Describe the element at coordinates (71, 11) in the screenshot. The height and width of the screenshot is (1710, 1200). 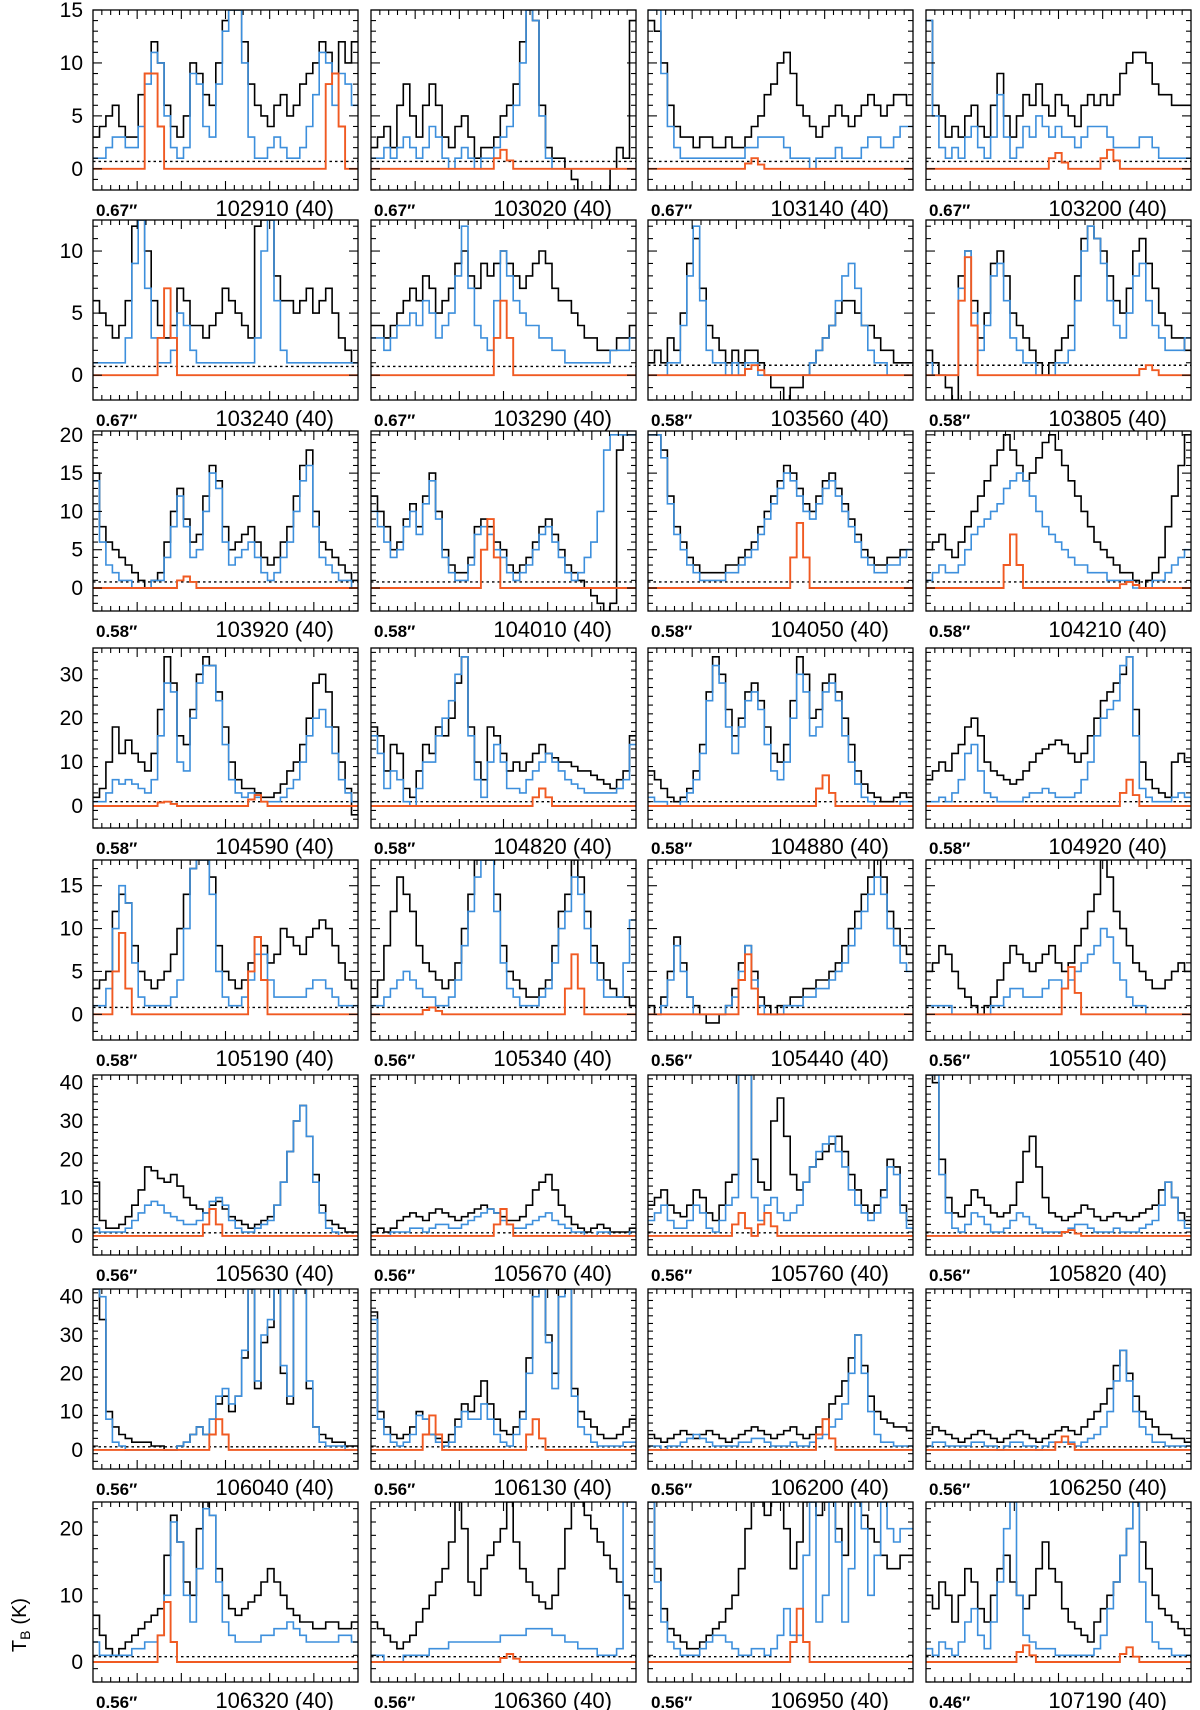
I see `y-tick-label: 15` at that location.